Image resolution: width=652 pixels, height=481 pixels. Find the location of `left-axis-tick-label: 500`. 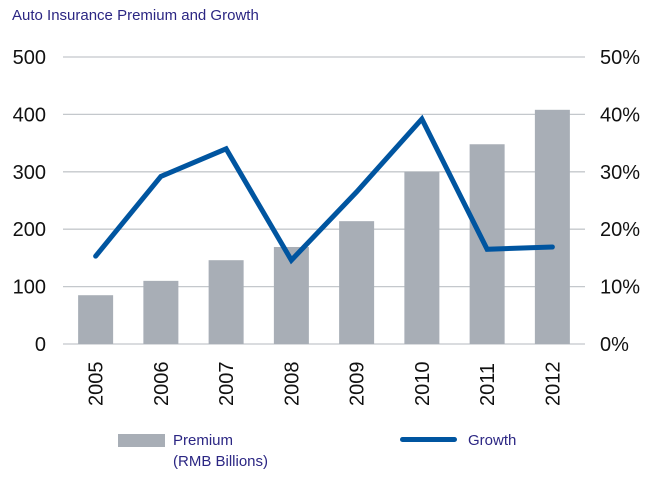

left-axis-tick-label: 500 is located at coordinates (29, 58).